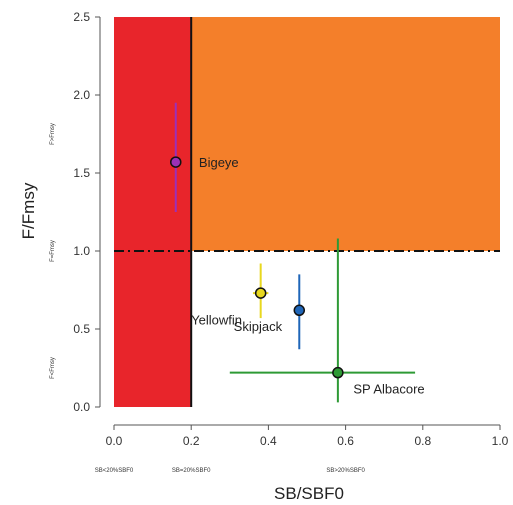 The image size is (513, 505). I want to click on x-zone-label: SB=20%SBF0, so click(191, 471).